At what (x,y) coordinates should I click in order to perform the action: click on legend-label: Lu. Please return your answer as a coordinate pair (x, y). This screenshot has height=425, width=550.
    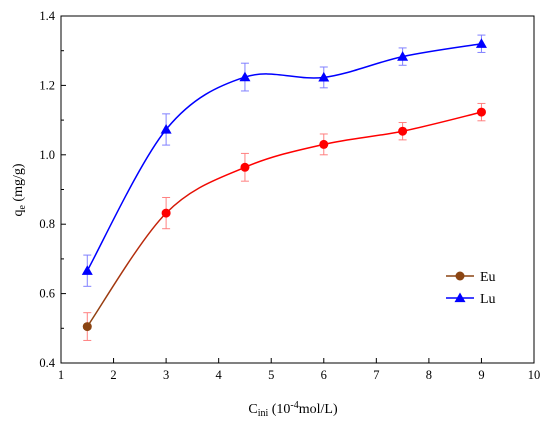
    Looking at the image, I should click on (488, 299).